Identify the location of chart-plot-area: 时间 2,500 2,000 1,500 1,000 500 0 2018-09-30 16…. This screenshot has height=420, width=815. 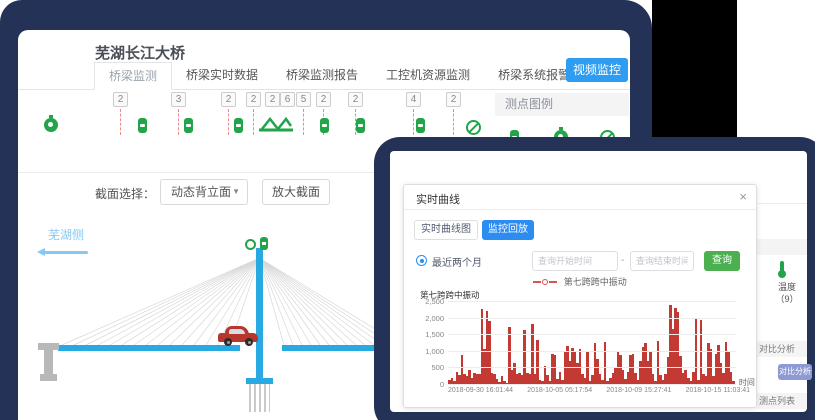
(590, 345).